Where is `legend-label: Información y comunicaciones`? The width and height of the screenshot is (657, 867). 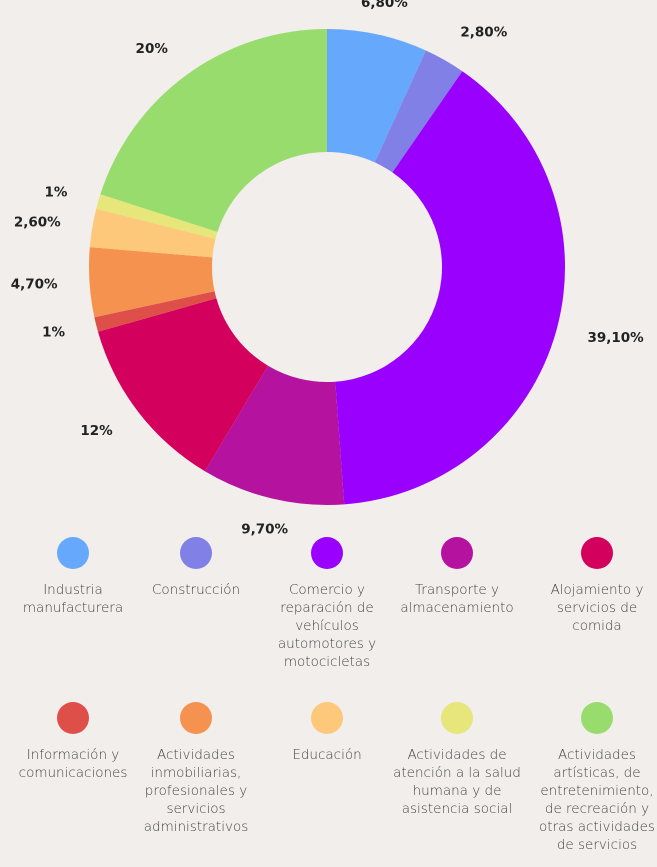
legend-label: Información y comunicaciones is located at coordinates (73, 764).